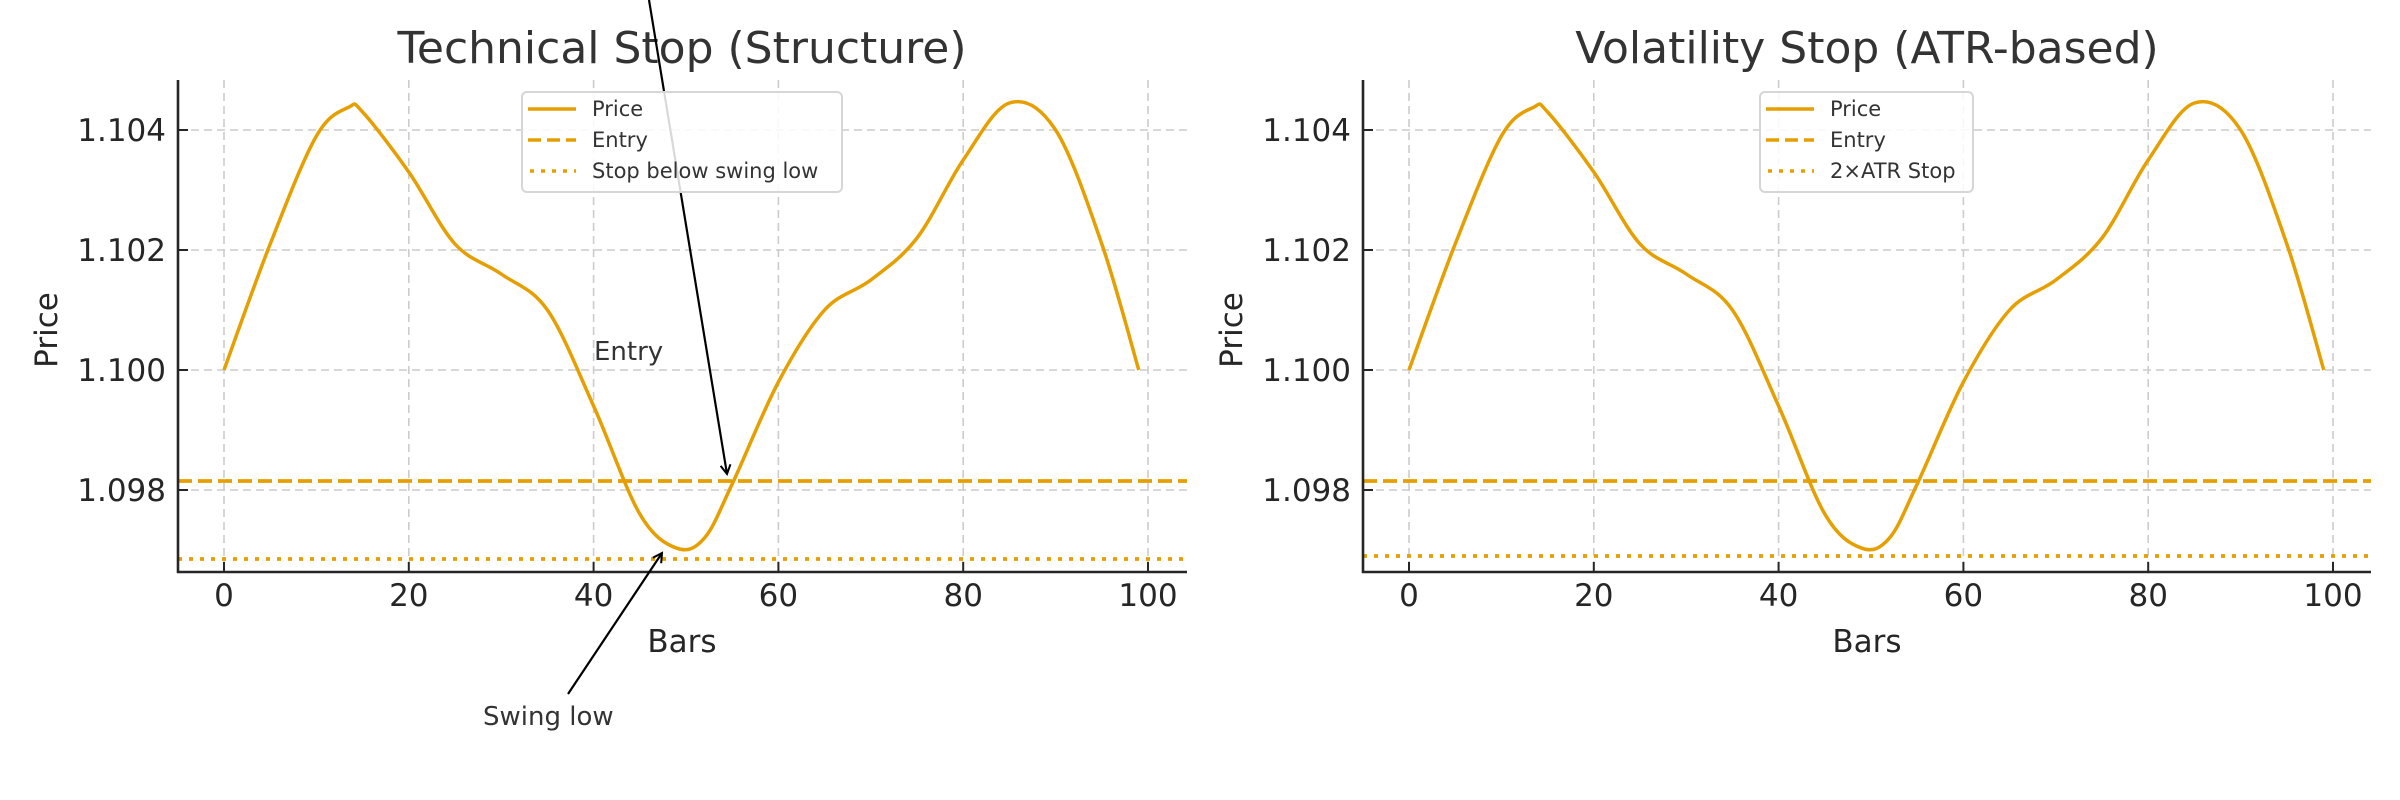 The height and width of the screenshot is (800, 2400). What do you see at coordinates (705, 171) in the screenshot?
I see `legend-label-stop: Stop below swing low` at bounding box center [705, 171].